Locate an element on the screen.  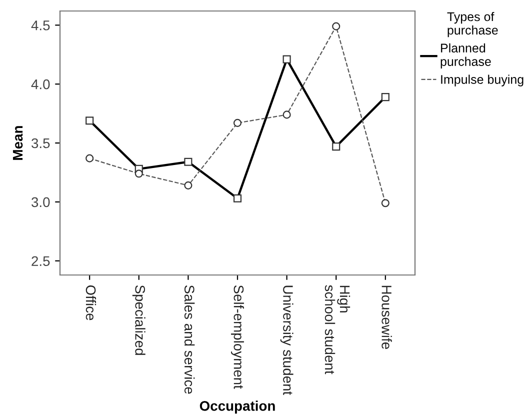
y-tick-label: 3.5 is located at coordinates (41, 143).